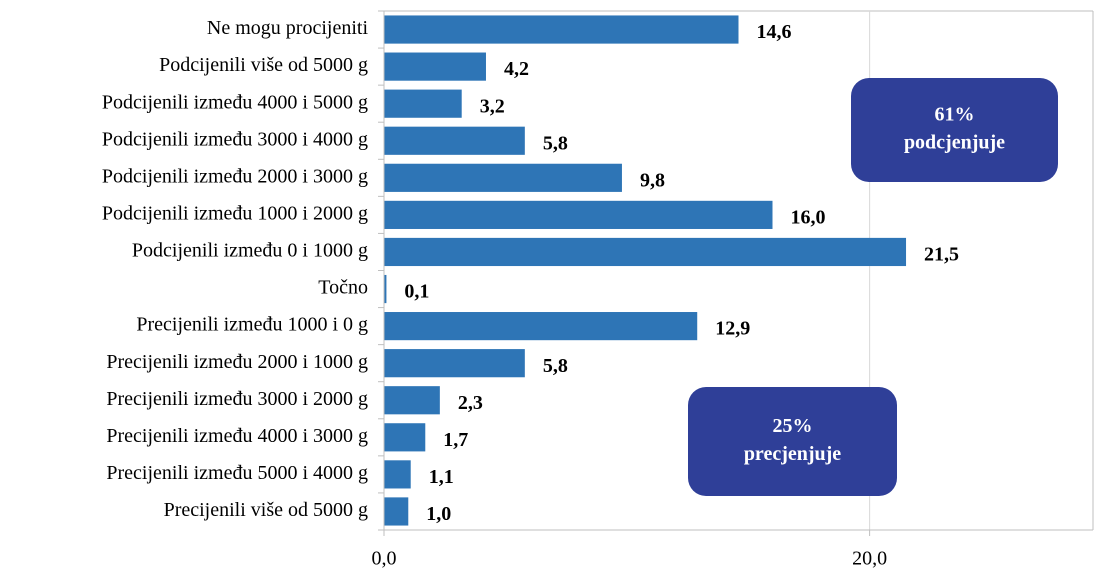 Image resolution: width=1102 pixels, height=573 pixels. I want to click on annotation-text: 25%, so click(793, 426).